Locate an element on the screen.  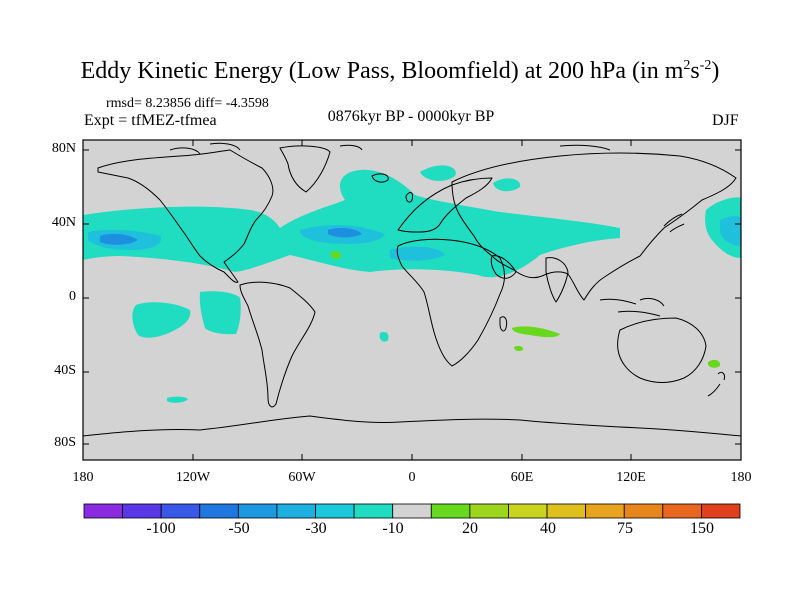
xtick-label: 120W is located at coordinates (193, 477).